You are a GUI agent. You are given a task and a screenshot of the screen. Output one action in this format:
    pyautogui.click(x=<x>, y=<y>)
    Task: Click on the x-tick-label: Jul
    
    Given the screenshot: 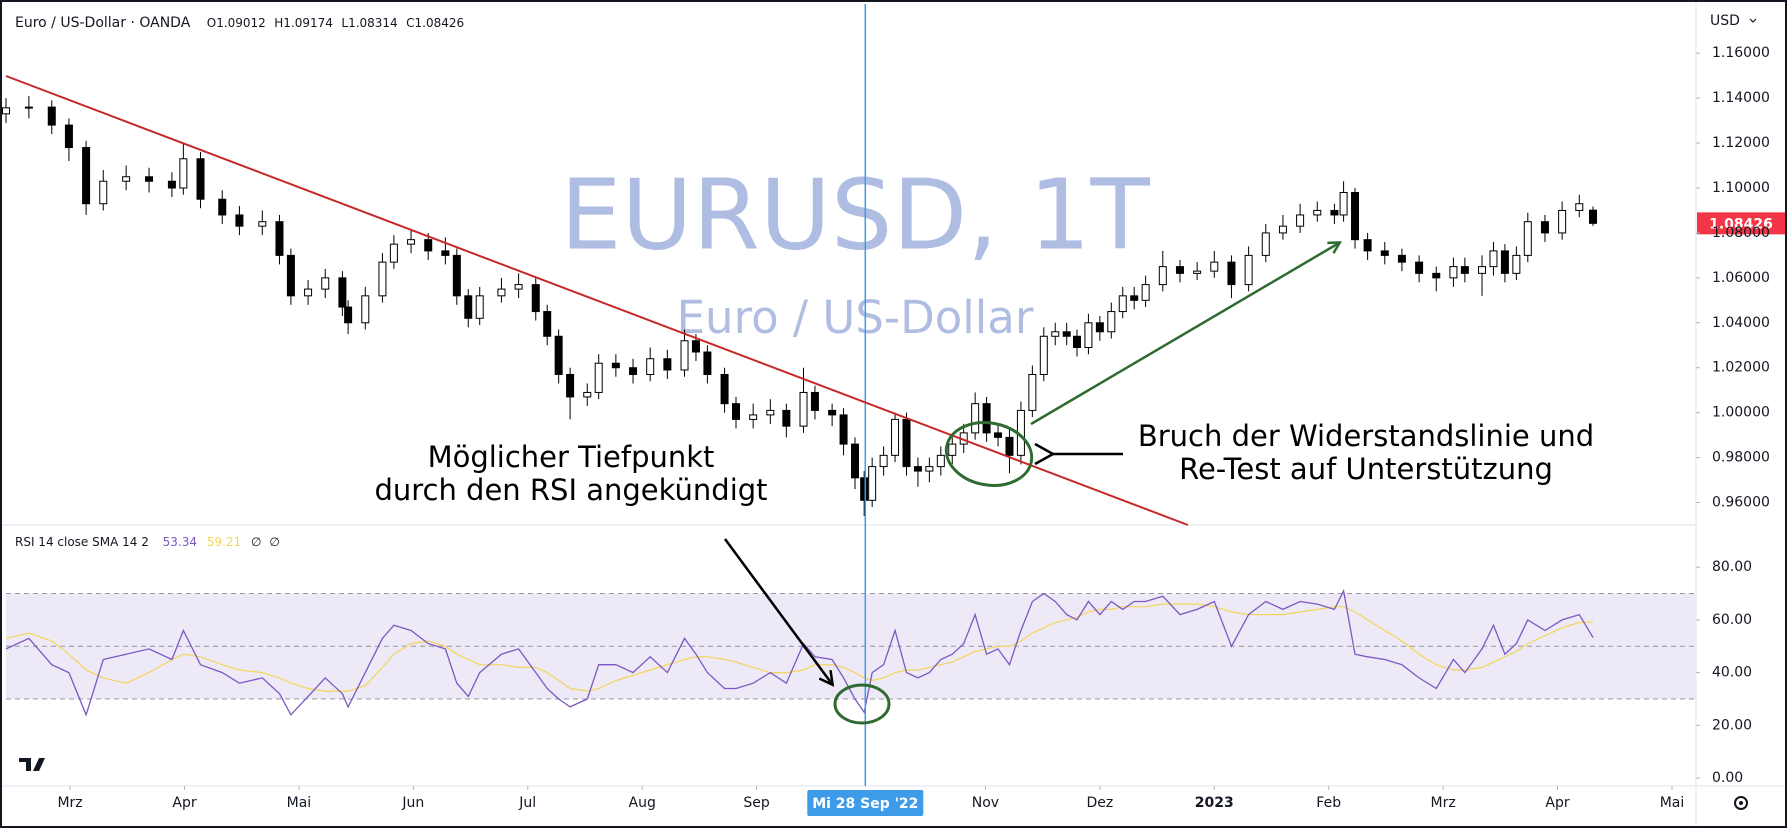 What is the action you would take?
    pyautogui.click(x=527, y=803)
    